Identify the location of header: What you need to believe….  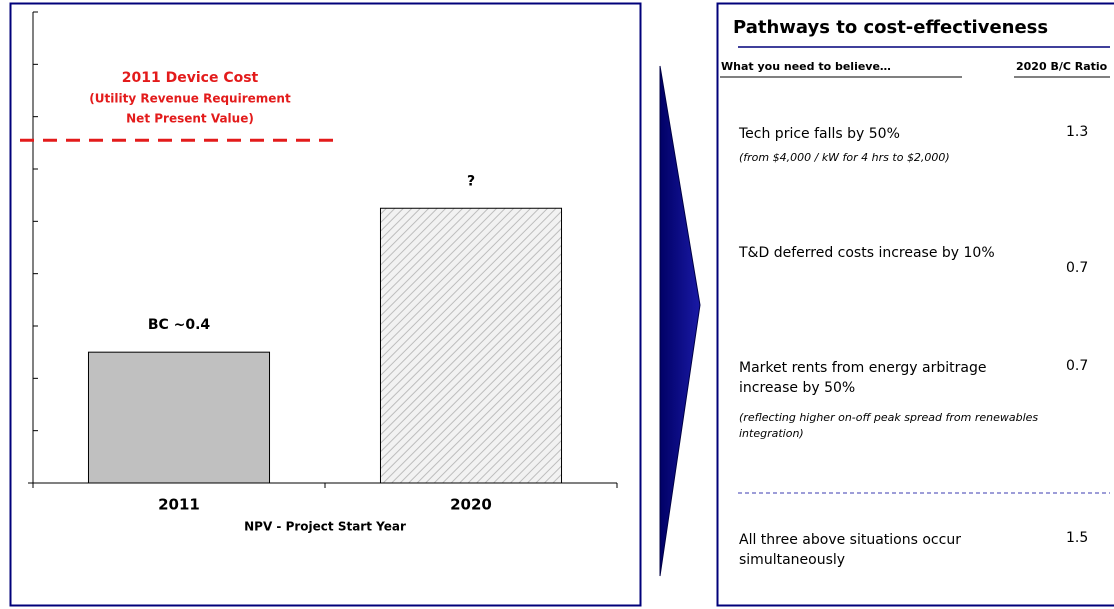
(806, 66).